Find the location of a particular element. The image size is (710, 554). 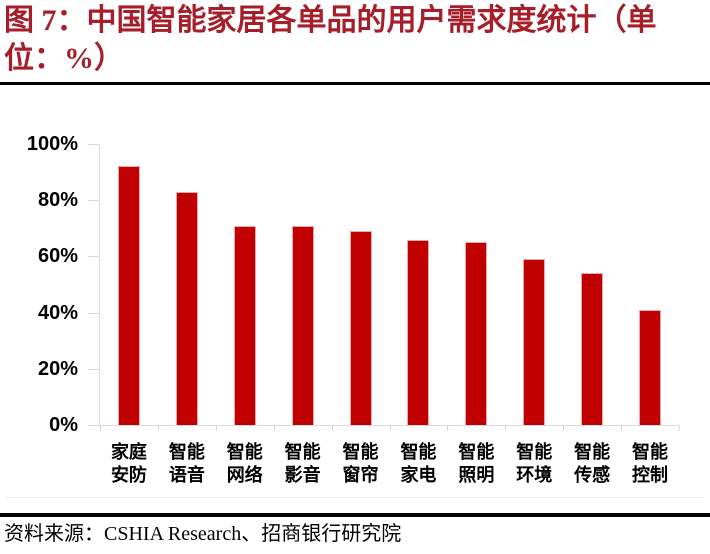

category-label: 智能 传感 is located at coordinates (592, 463).